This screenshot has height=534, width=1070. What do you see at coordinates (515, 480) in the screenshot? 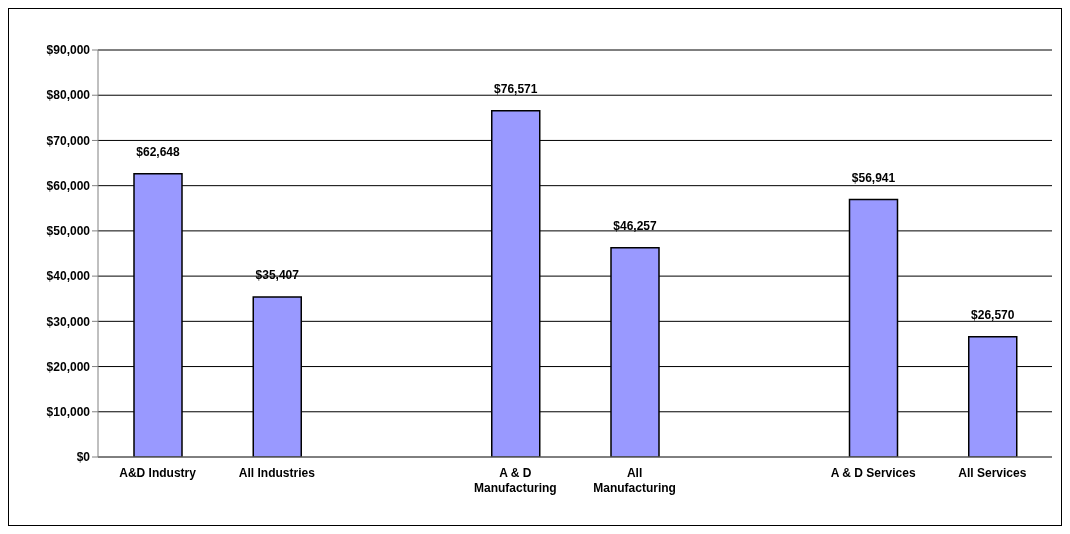
I see `x-tick-label: A & D Manufacturing` at bounding box center [515, 480].